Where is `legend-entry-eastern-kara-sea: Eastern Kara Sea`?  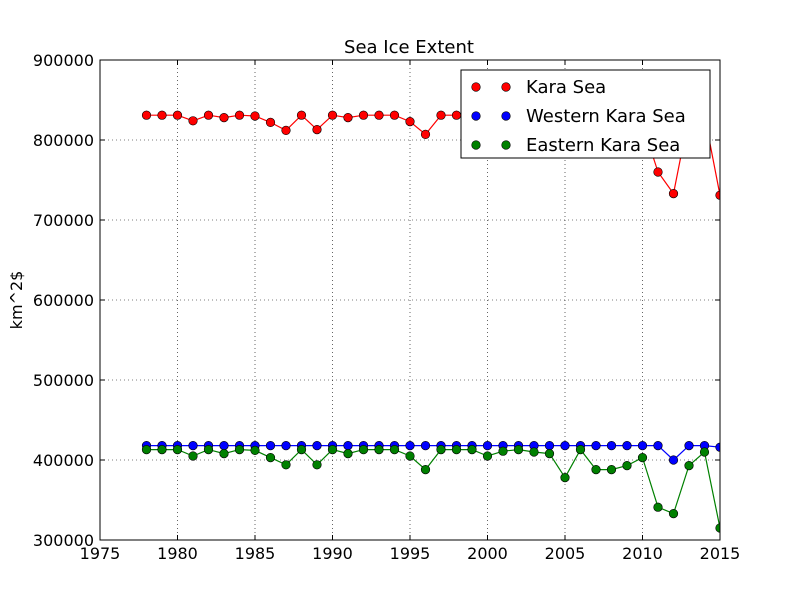
legend-entry-eastern-kara-sea: Eastern Kara Sea is located at coordinates (575, 145).